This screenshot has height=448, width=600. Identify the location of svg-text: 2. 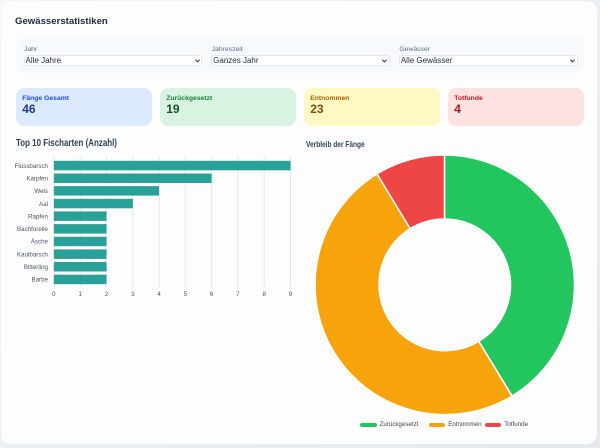
(107, 294).